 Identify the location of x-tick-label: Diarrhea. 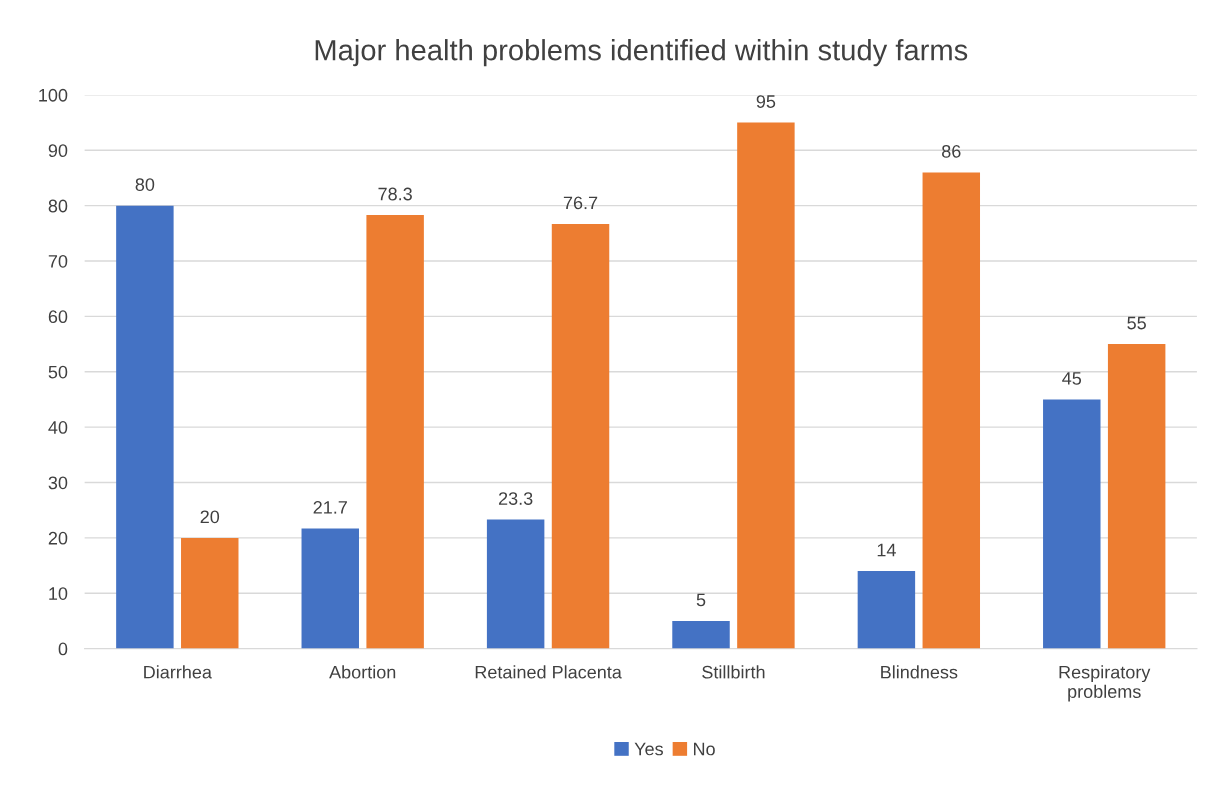
(178, 672).